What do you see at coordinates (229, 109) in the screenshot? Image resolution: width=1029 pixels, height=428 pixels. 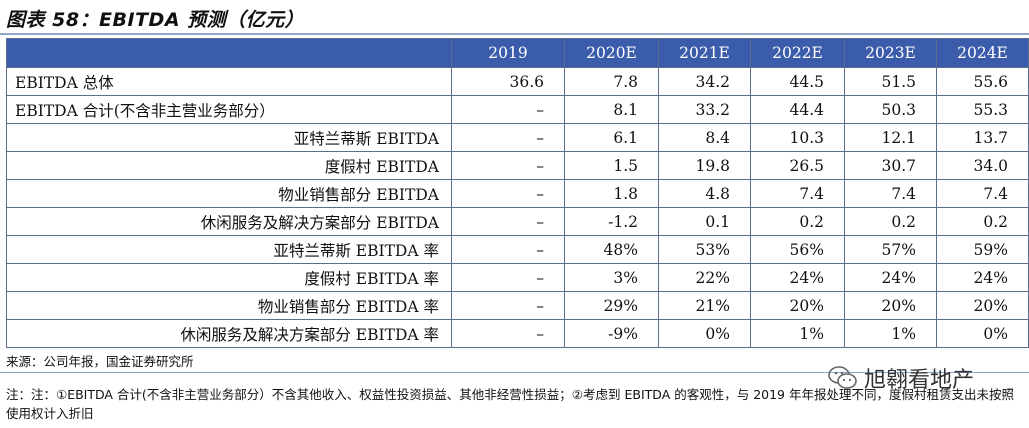 I see `row-label: EBITDA 合计(不含非主营业务部分）` at bounding box center [229, 109].